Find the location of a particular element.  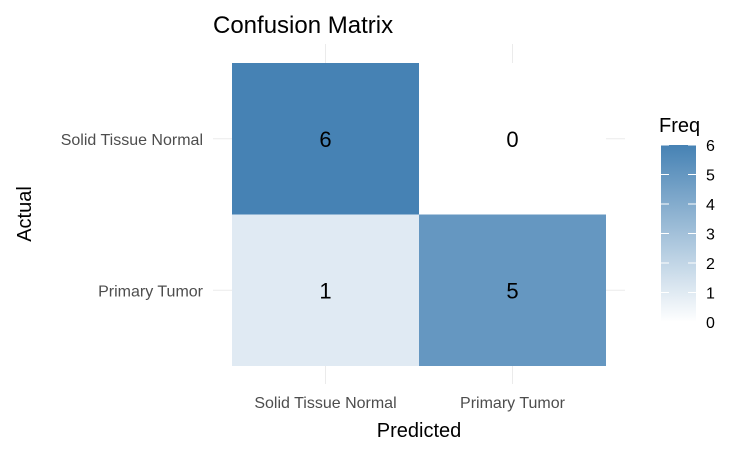

legend-layer: 0 1 2 3 4 5 6 is located at coordinates (688, 235).